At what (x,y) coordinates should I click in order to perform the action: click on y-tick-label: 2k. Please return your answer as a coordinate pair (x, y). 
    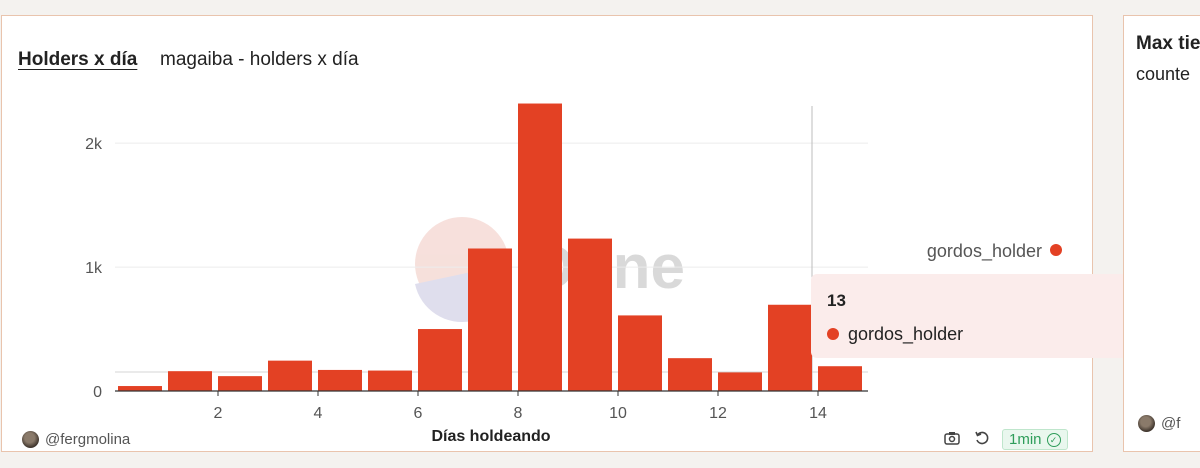
    Looking at the image, I should click on (94, 144).